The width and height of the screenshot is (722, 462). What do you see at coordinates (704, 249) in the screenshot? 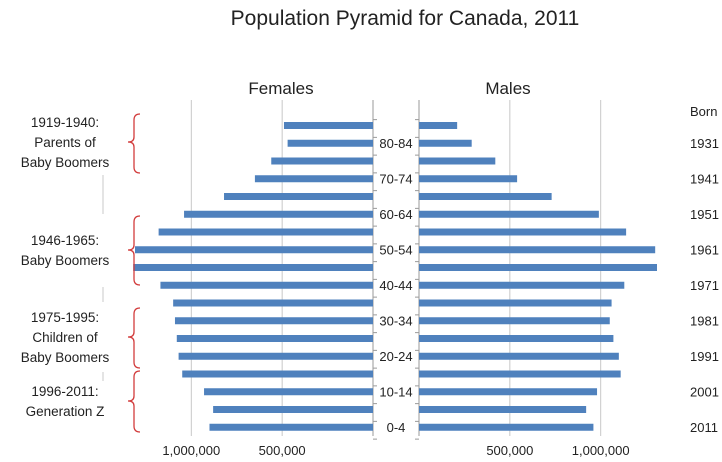
I see `born-year-label: 1961` at bounding box center [704, 249].